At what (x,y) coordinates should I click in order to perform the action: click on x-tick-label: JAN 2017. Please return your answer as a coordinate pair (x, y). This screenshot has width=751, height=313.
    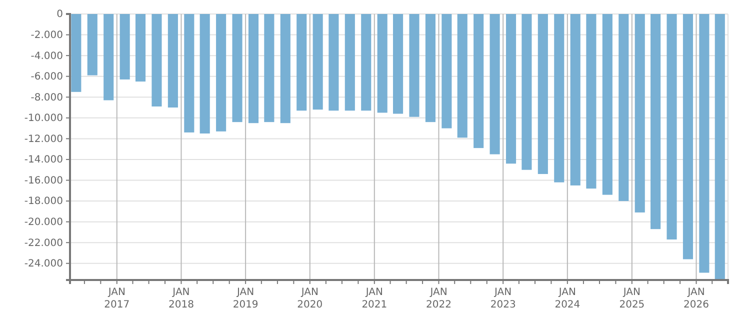
    Looking at the image, I should click on (117, 299).